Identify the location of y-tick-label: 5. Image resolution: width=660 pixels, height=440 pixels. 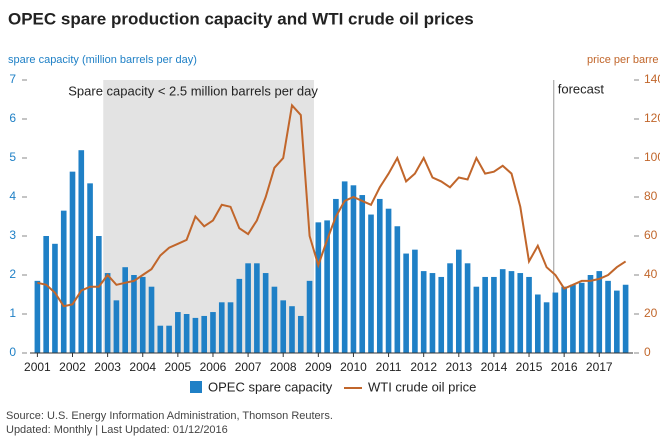
(12, 157).